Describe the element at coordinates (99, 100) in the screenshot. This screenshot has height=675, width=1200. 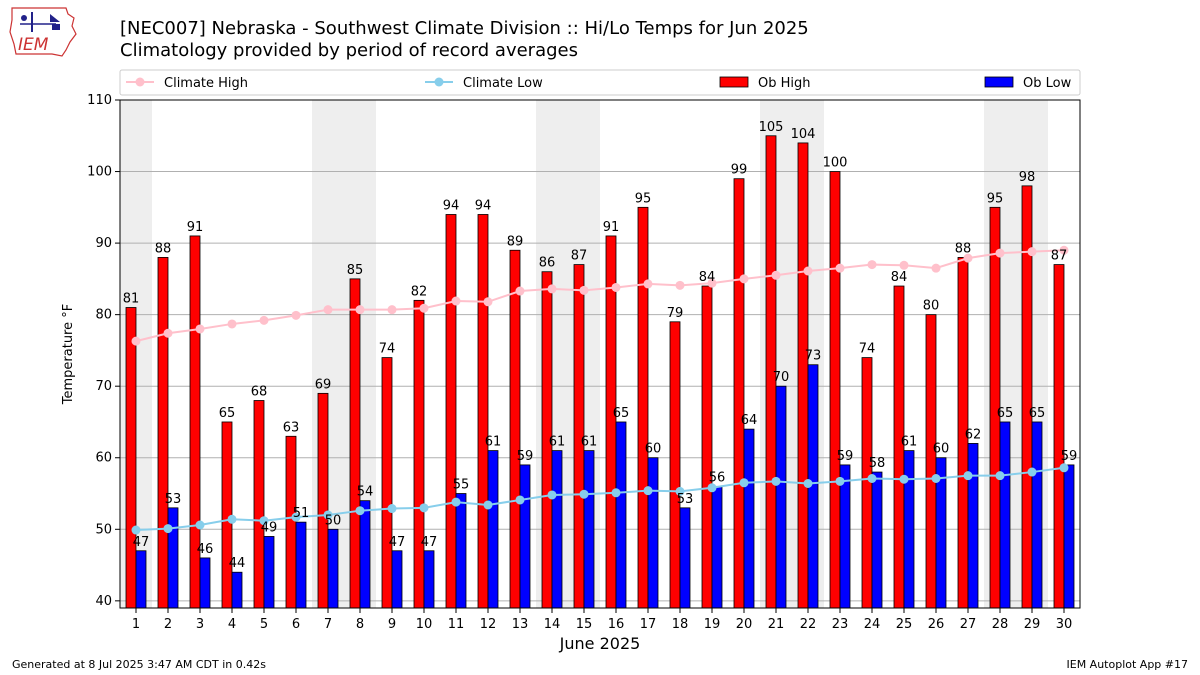
I see `y-tick-label: 110` at that location.